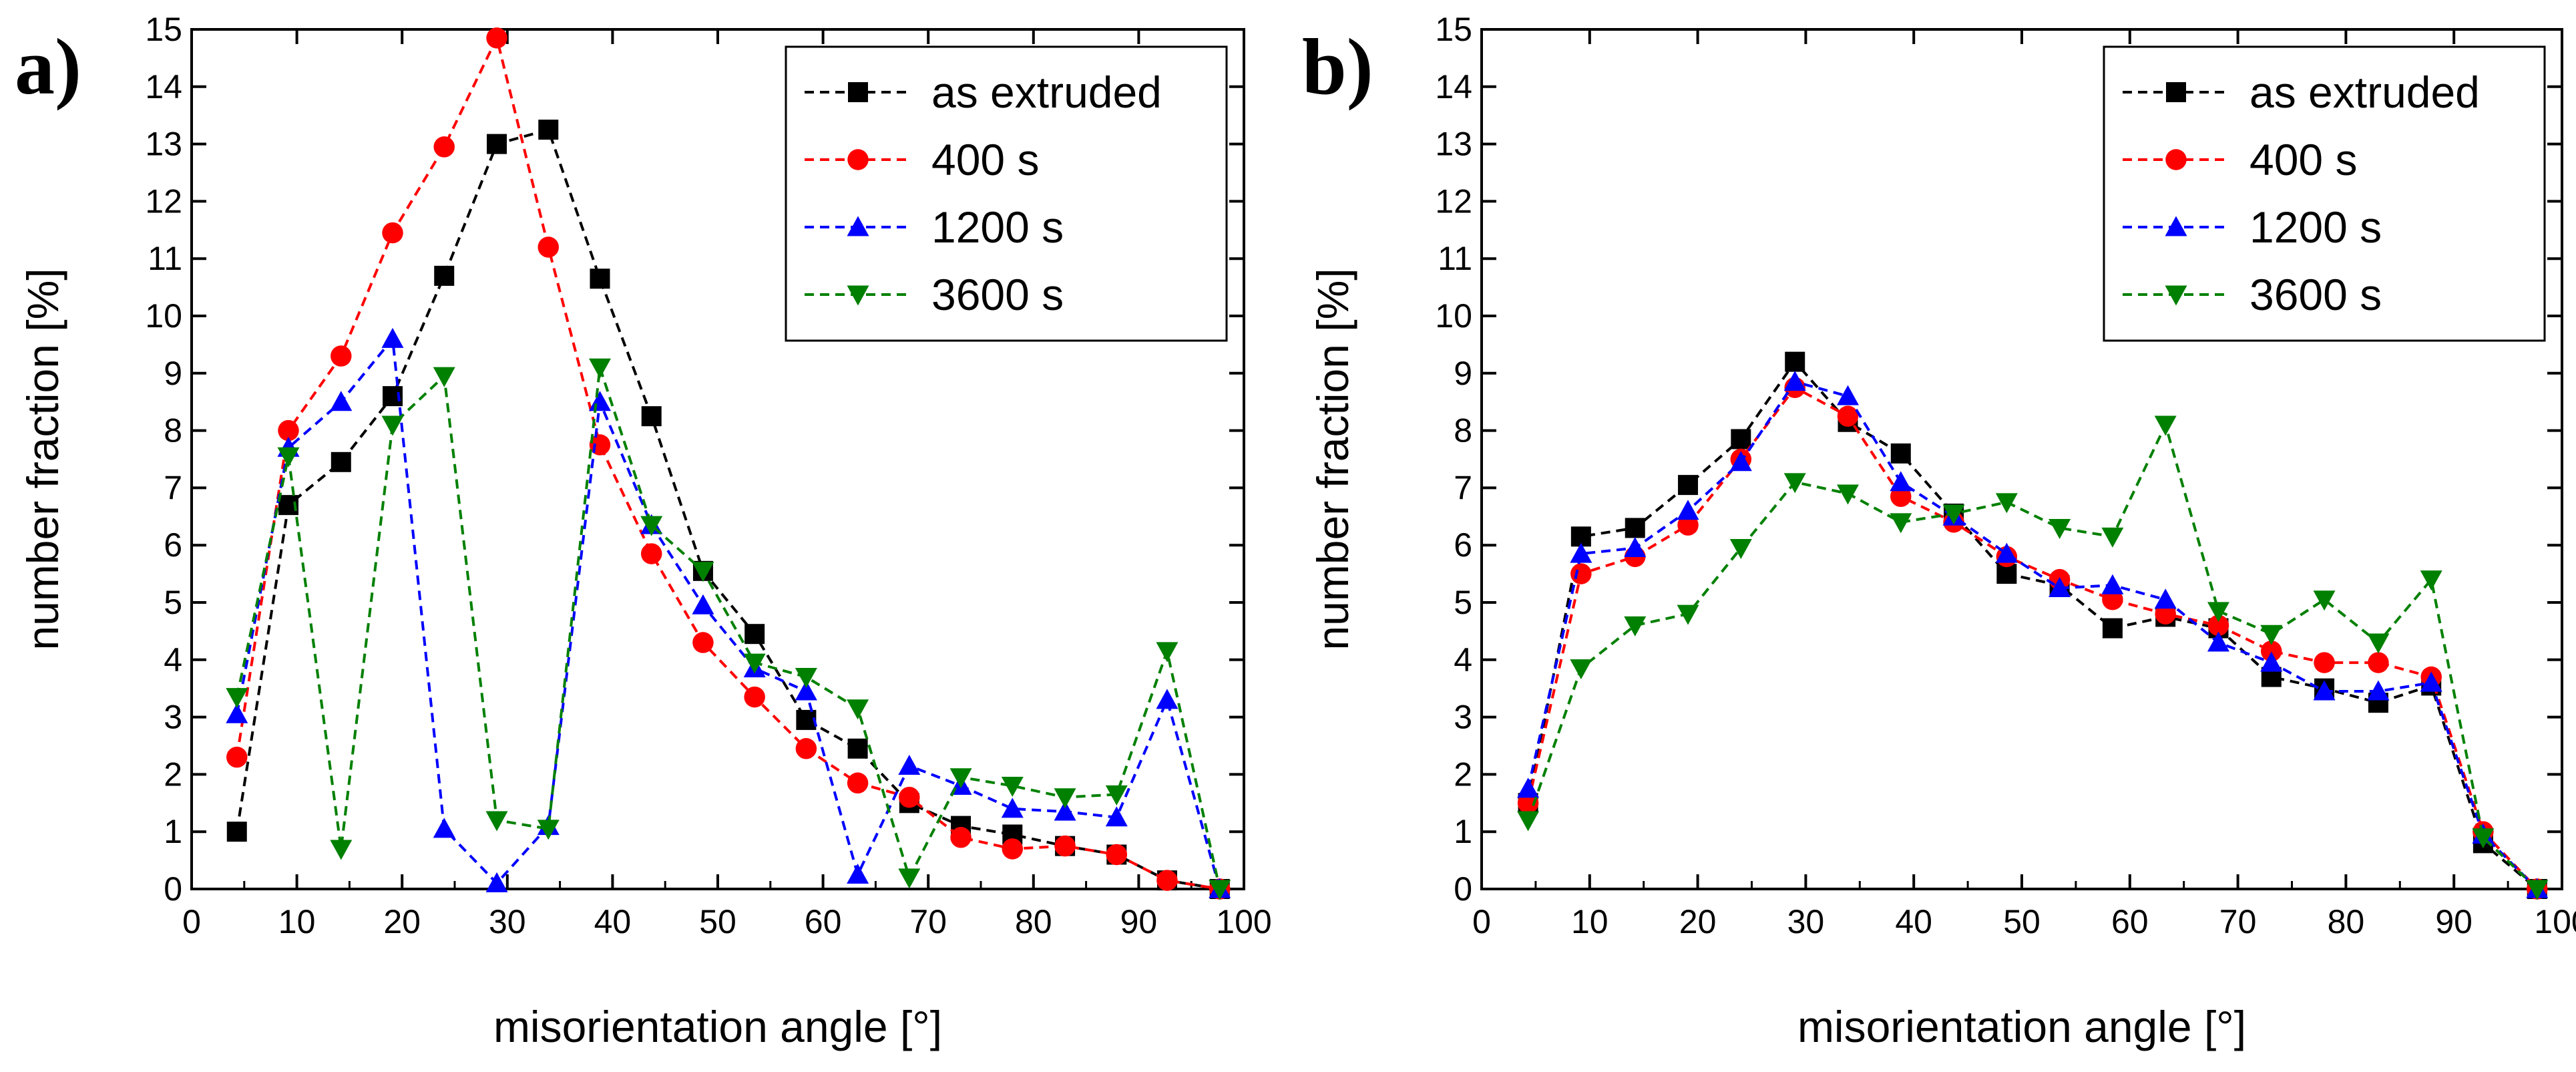 The image size is (2576, 1072). Describe the element at coordinates (173, 488) in the screenshot. I see `y-tick-label: 7` at that location.